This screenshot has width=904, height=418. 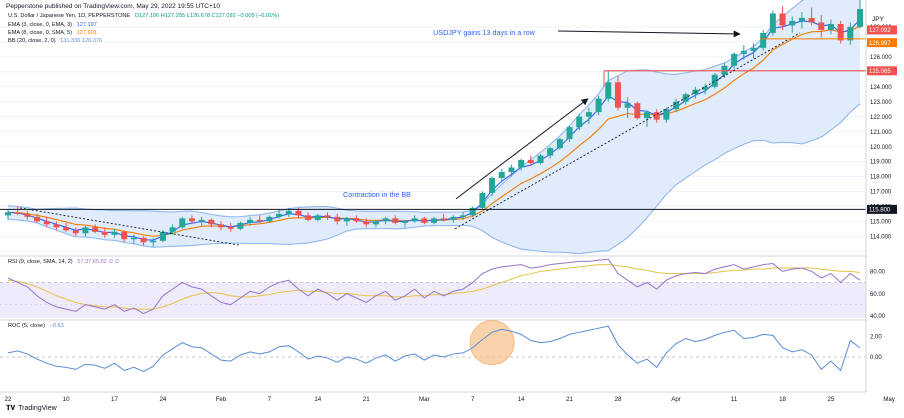 What do you see at coordinates (86, 33) in the screenshot?
I see `legend-ema8-value: 127.601` at bounding box center [86, 33].